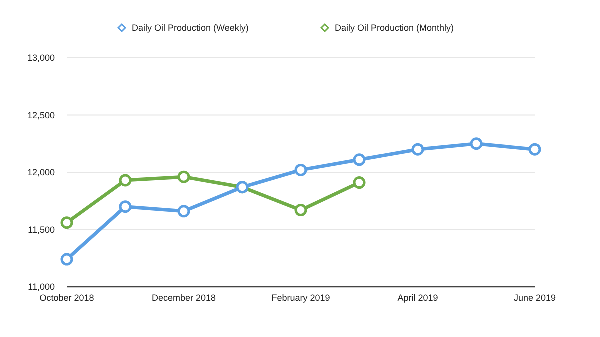 The width and height of the screenshot is (600, 337). I want to click on y-tick-label: 11,500, so click(41, 229).